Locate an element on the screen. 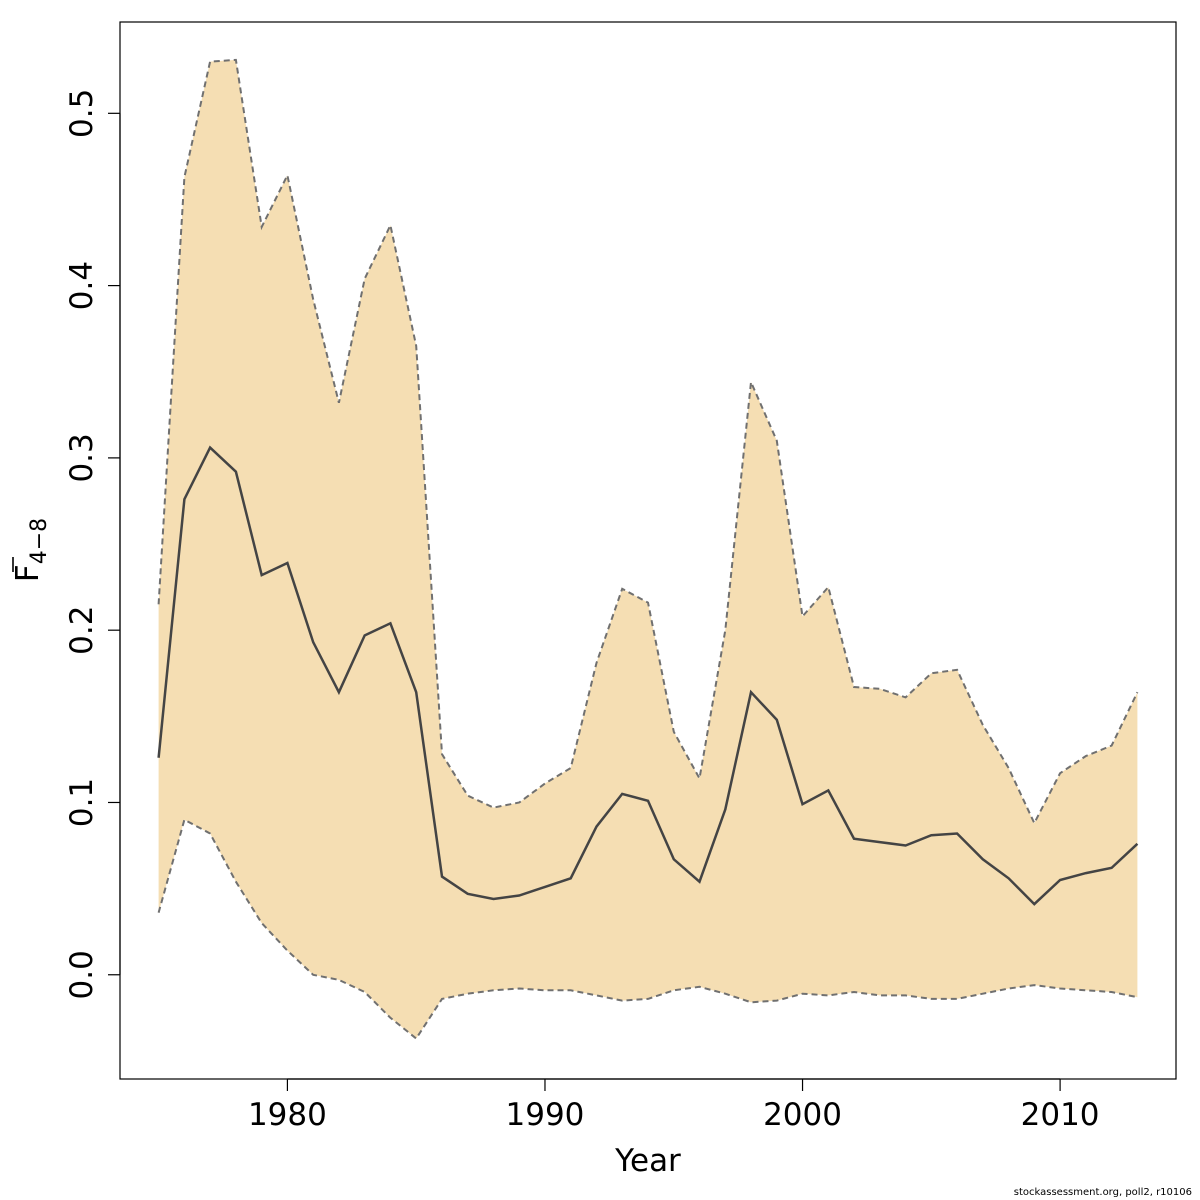  x-tick-label: 2010 is located at coordinates (1060, 1115).